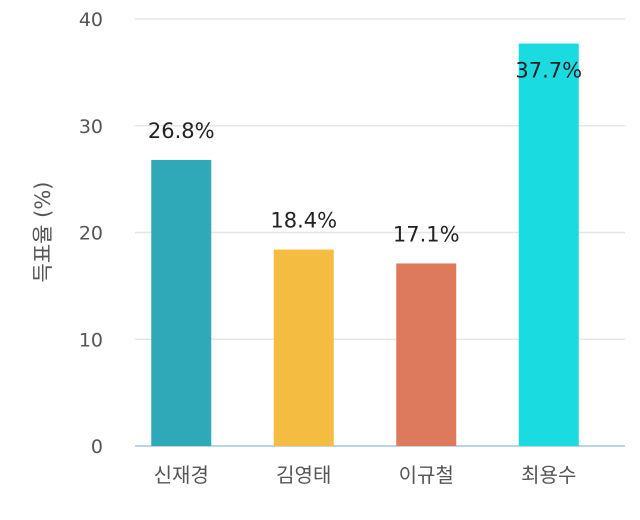 Image resolution: width=640 pixels, height=520 pixels. What do you see at coordinates (548, 475) in the screenshot?
I see `x-tick-label: 최용수` at bounding box center [548, 475].